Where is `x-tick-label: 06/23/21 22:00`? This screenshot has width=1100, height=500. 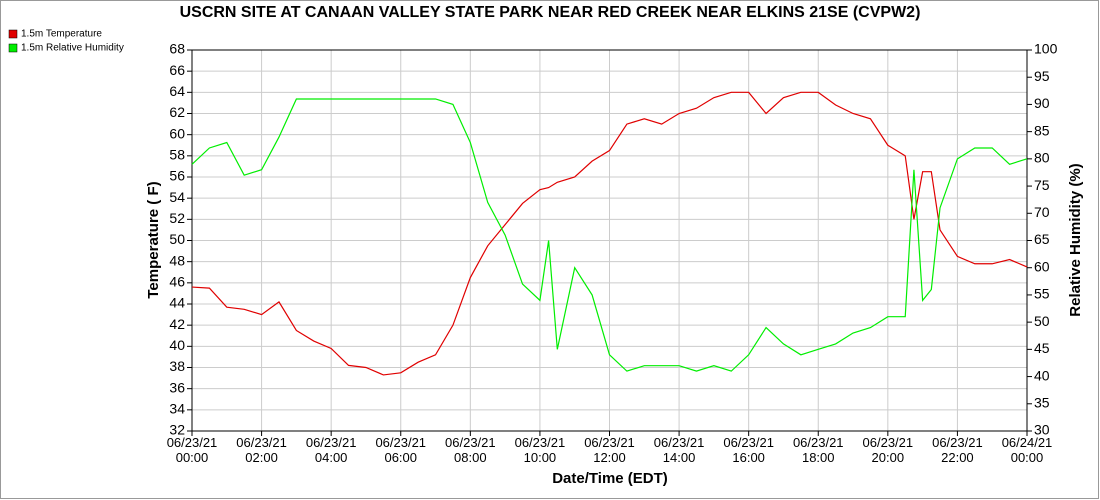 x-tick-label: 06/23/21 22:00 is located at coordinates (957, 450).